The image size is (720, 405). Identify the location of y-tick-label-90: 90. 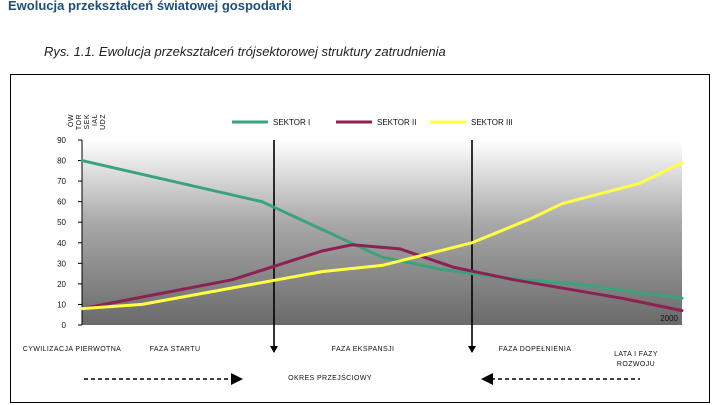
(61, 140).